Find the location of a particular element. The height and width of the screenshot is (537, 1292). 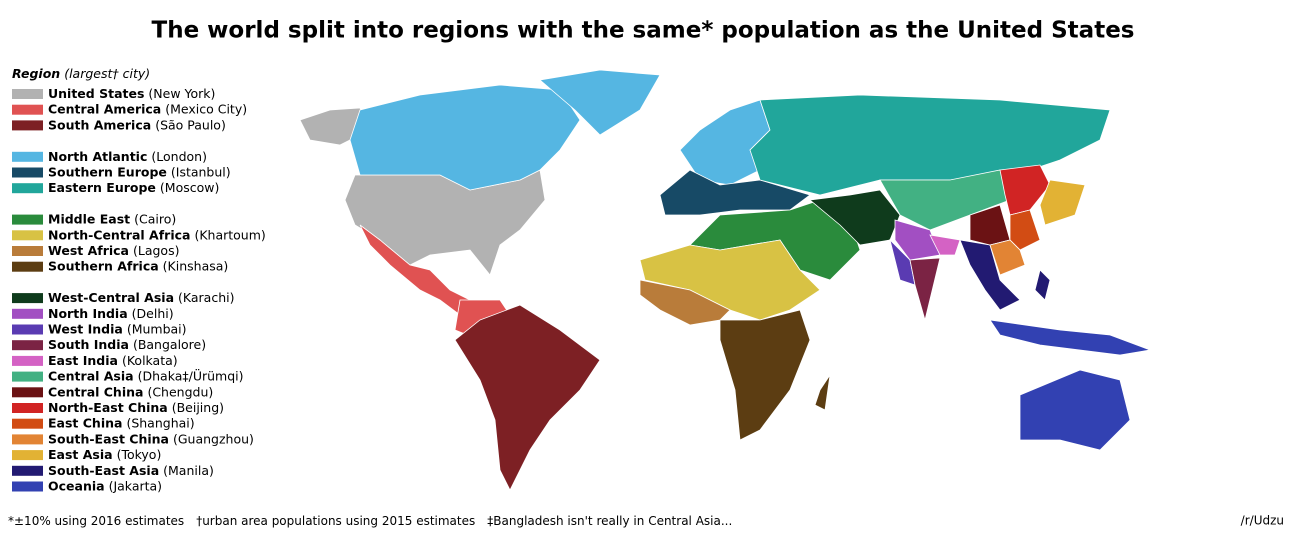

legend-city: (Cairo) is located at coordinates (155, 218).